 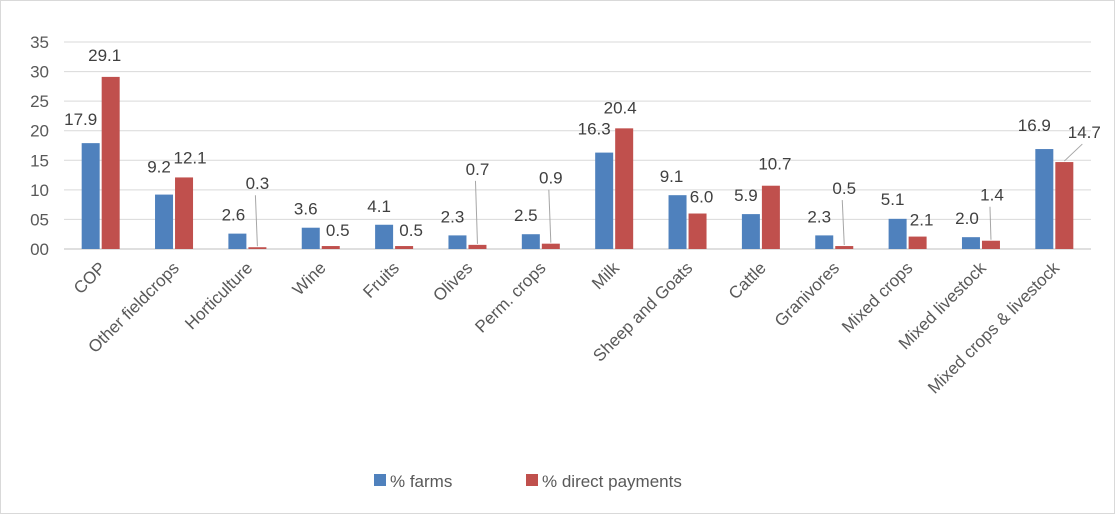 What do you see at coordinates (380, 480) in the screenshot?
I see `legend-swatch-farms` at bounding box center [380, 480].